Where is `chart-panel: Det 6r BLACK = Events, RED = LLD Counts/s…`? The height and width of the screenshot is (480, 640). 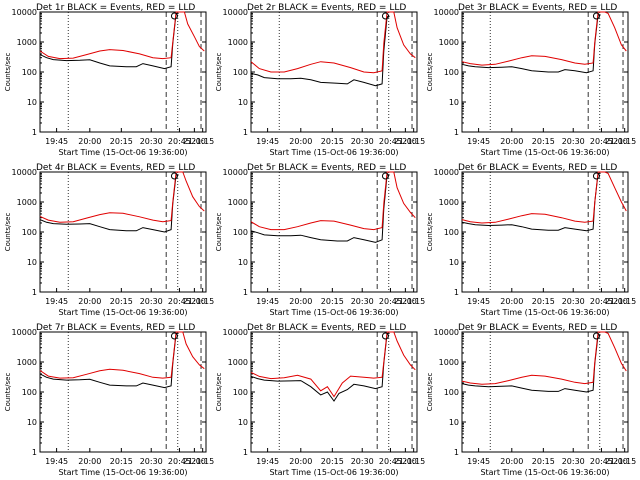
chart-panel: Det 6r BLACK = Events, RED = LLD Counts/s… is located at coordinates (531, 240).